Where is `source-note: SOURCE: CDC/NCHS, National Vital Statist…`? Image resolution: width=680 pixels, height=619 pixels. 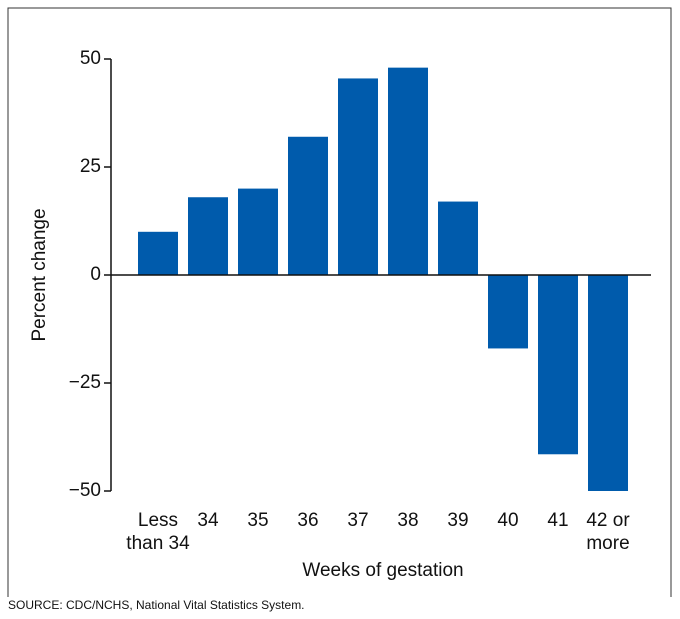
source-note: SOURCE: CDC/NCHS, National Vital Statist… is located at coordinates (156, 605).